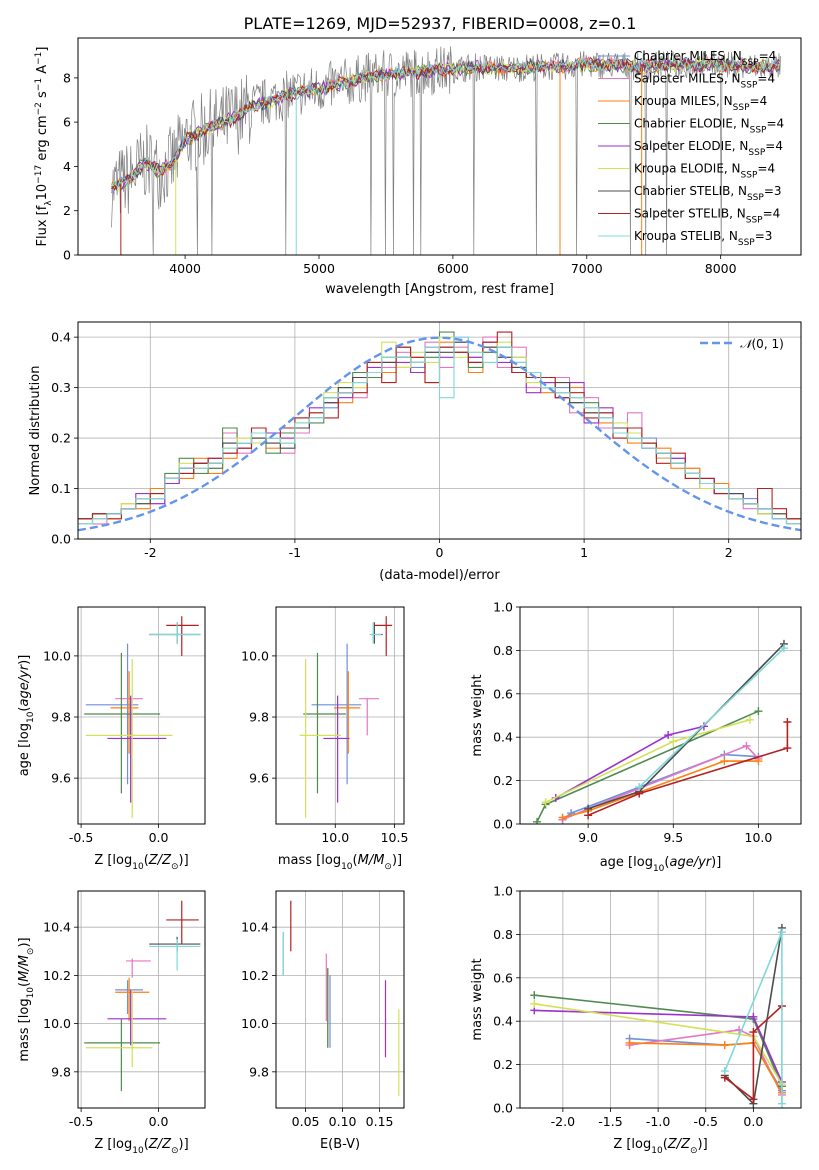  I want to click on y-tick-label: 1.0, so click(503, 891).